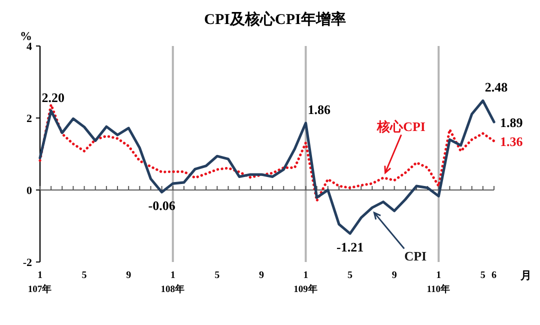 The image size is (540, 325). Describe the element at coordinates (26, 36) in the screenshot. I see `y-axis-title: %` at that location.